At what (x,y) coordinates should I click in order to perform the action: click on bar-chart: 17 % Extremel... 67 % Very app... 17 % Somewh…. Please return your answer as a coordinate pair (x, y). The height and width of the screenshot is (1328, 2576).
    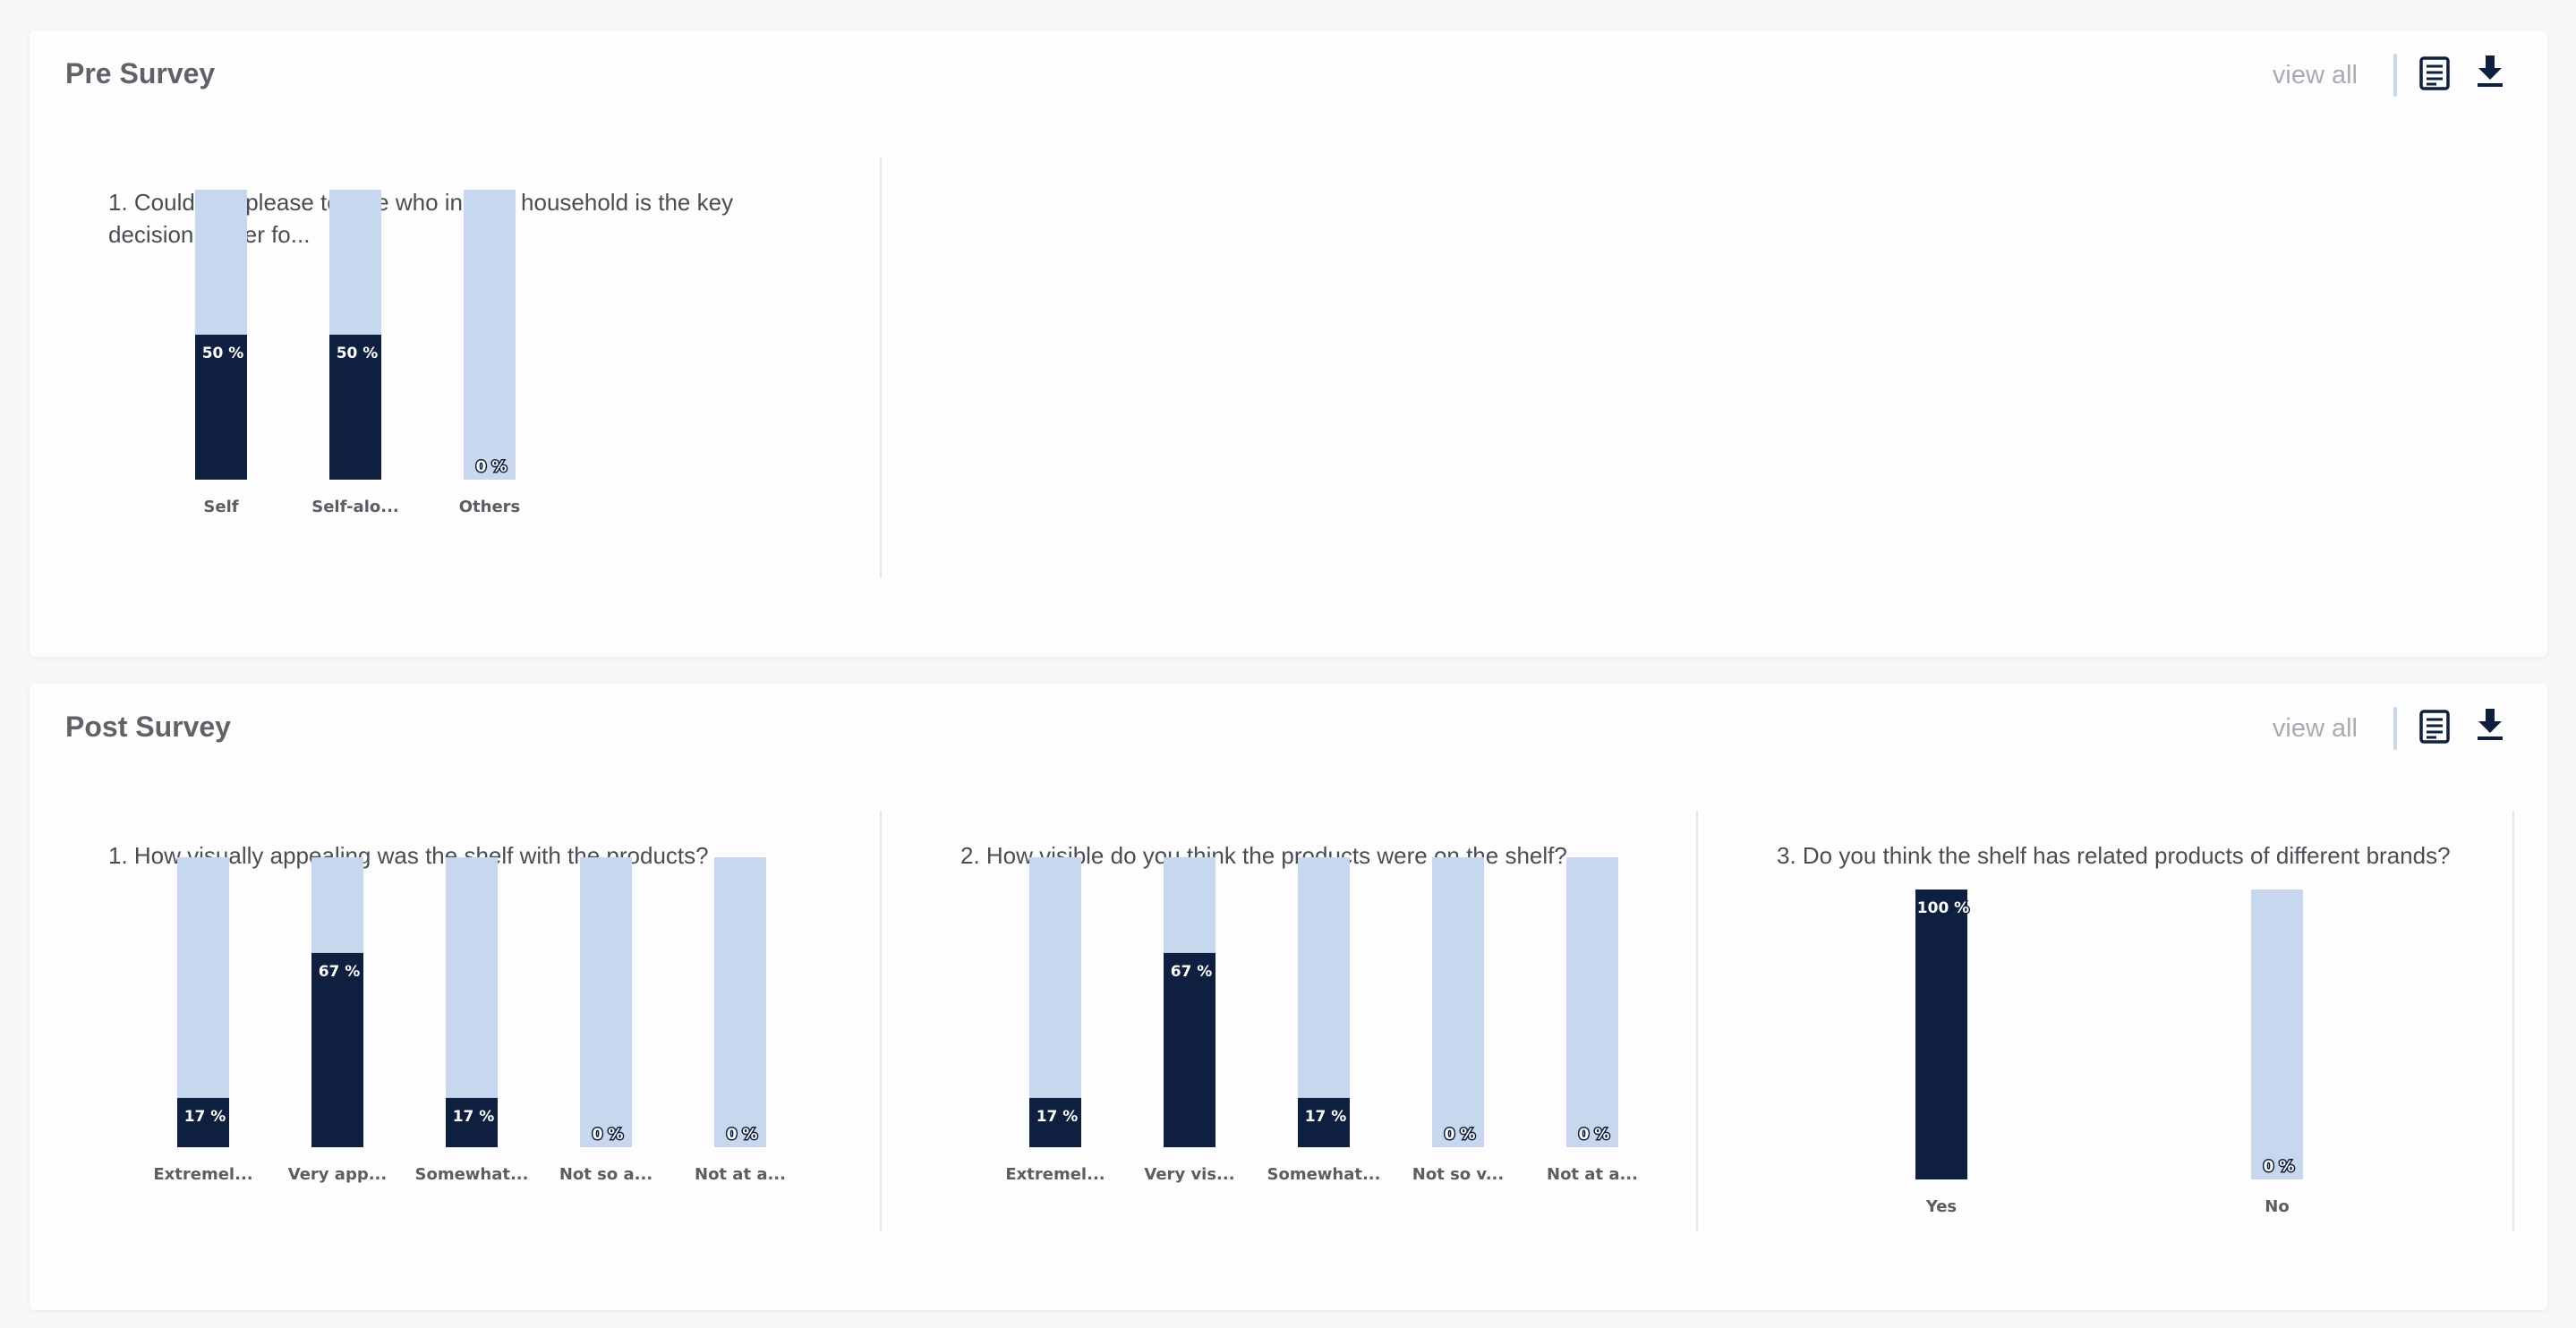
    Looking at the image, I should click on (469, 1020).